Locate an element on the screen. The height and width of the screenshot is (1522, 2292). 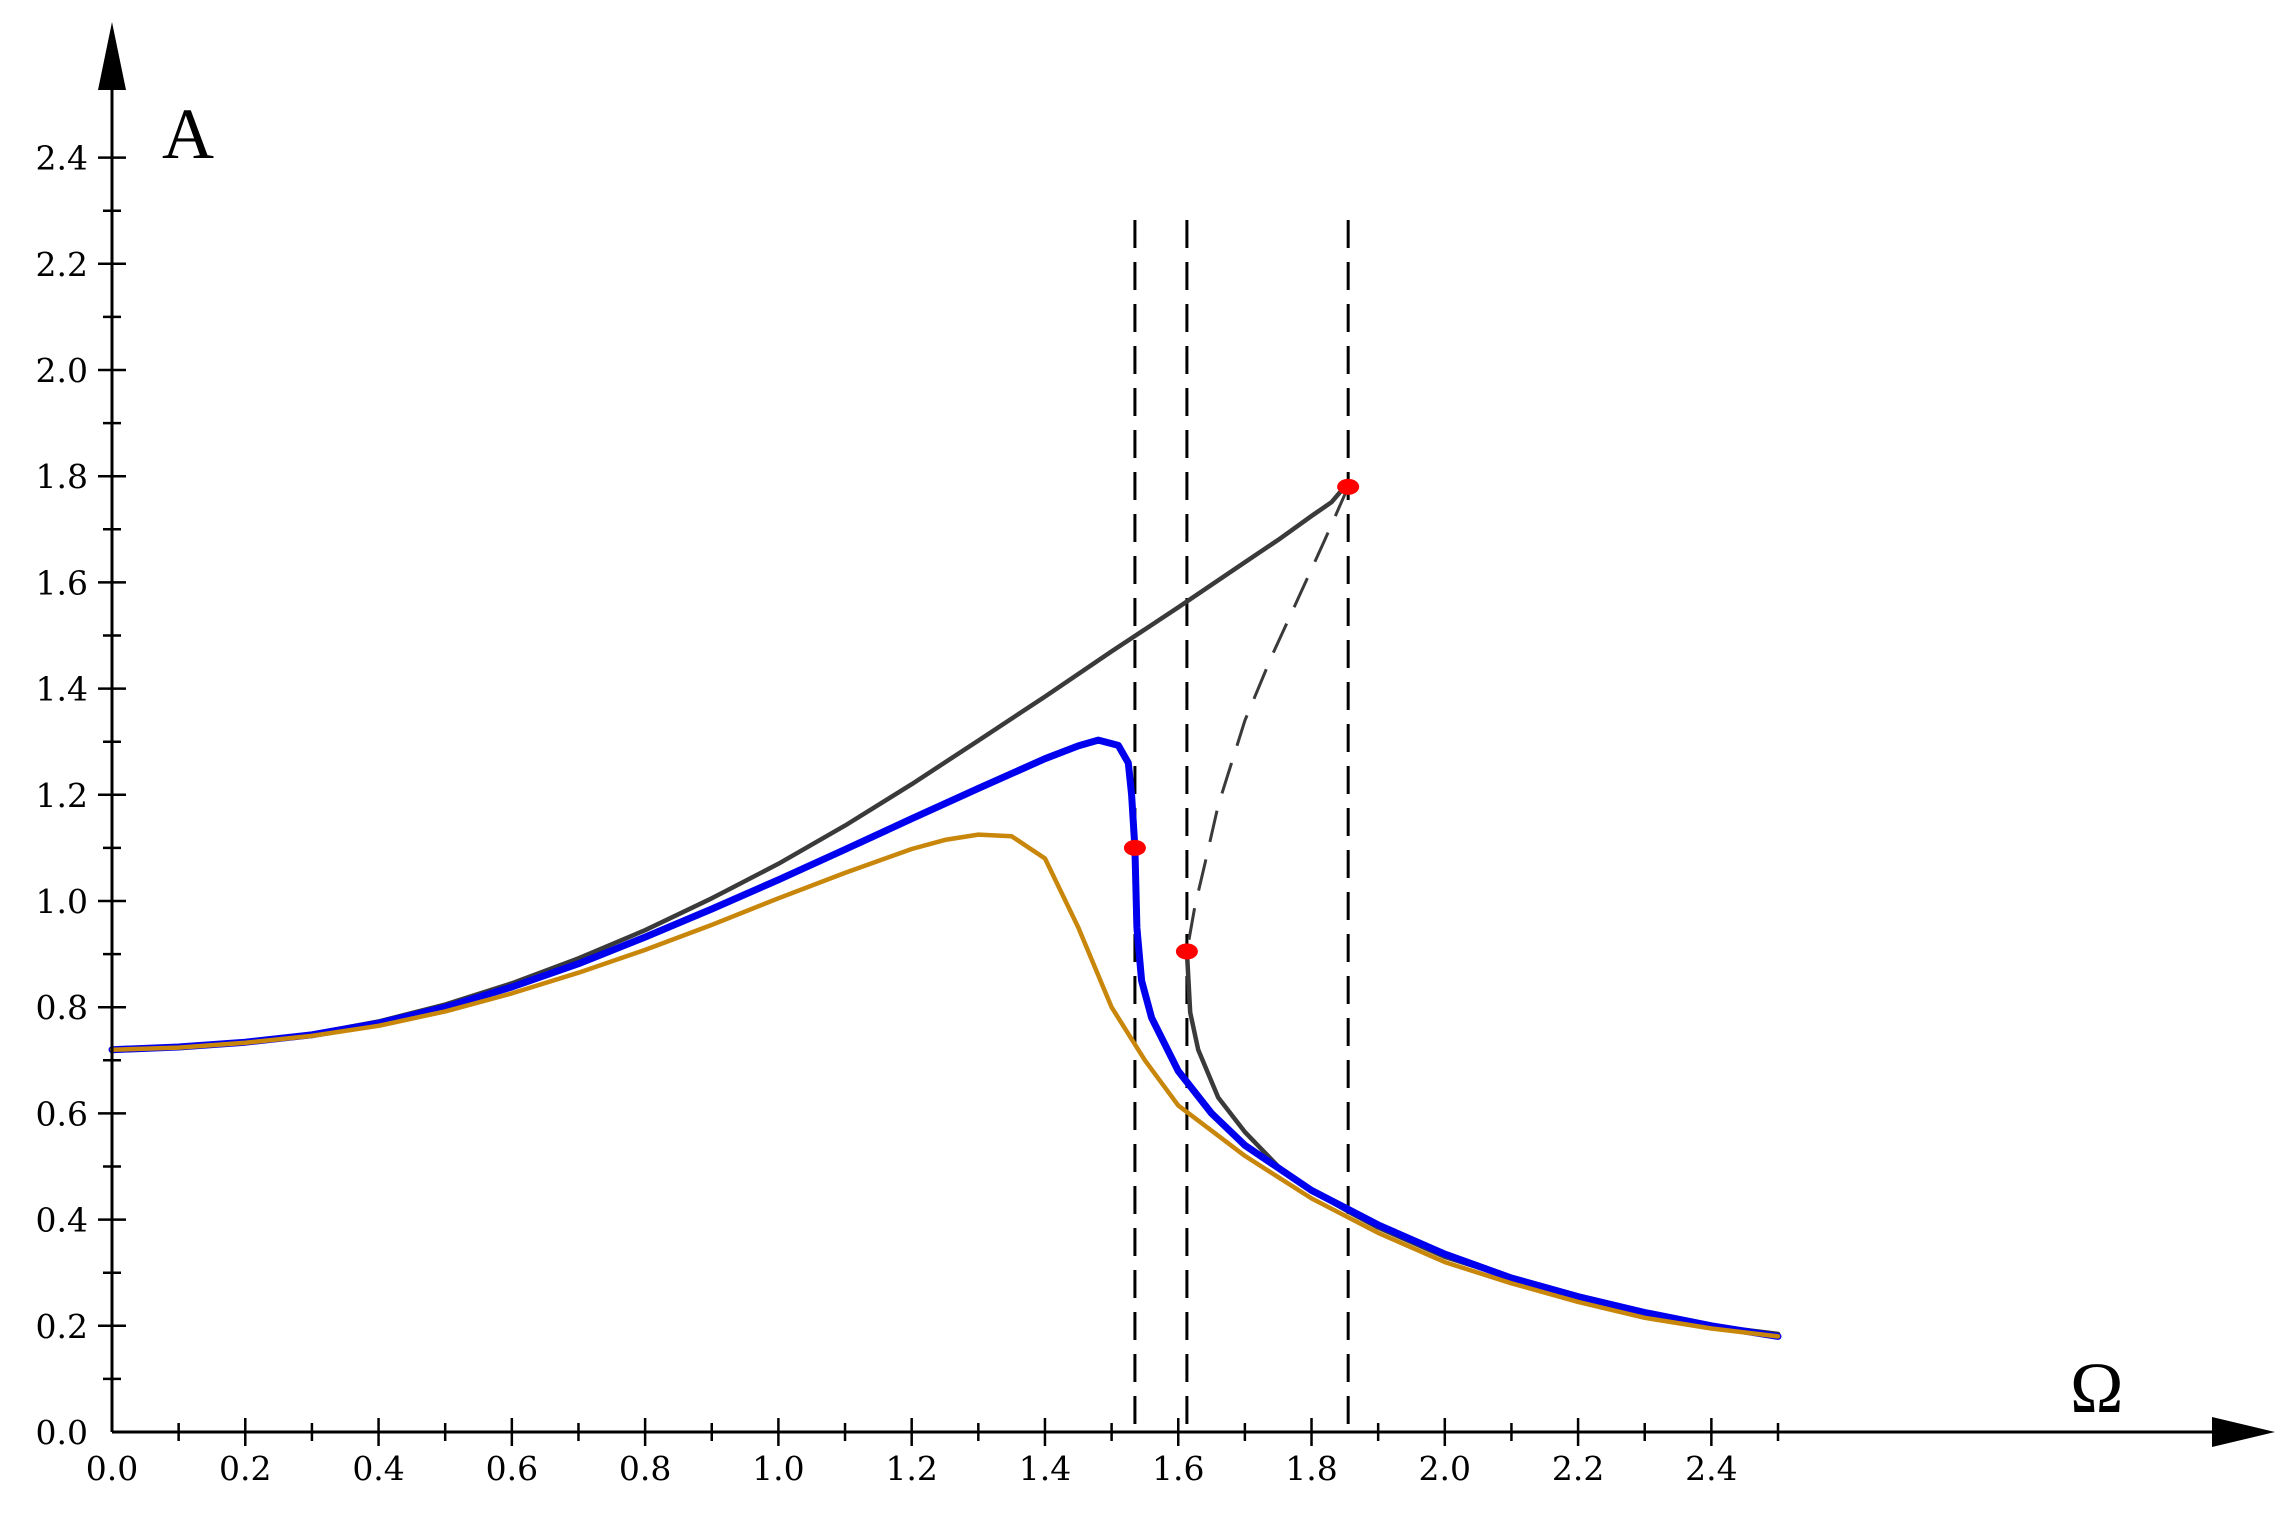
y-tick-label: 2.2 is located at coordinates (62, 264).